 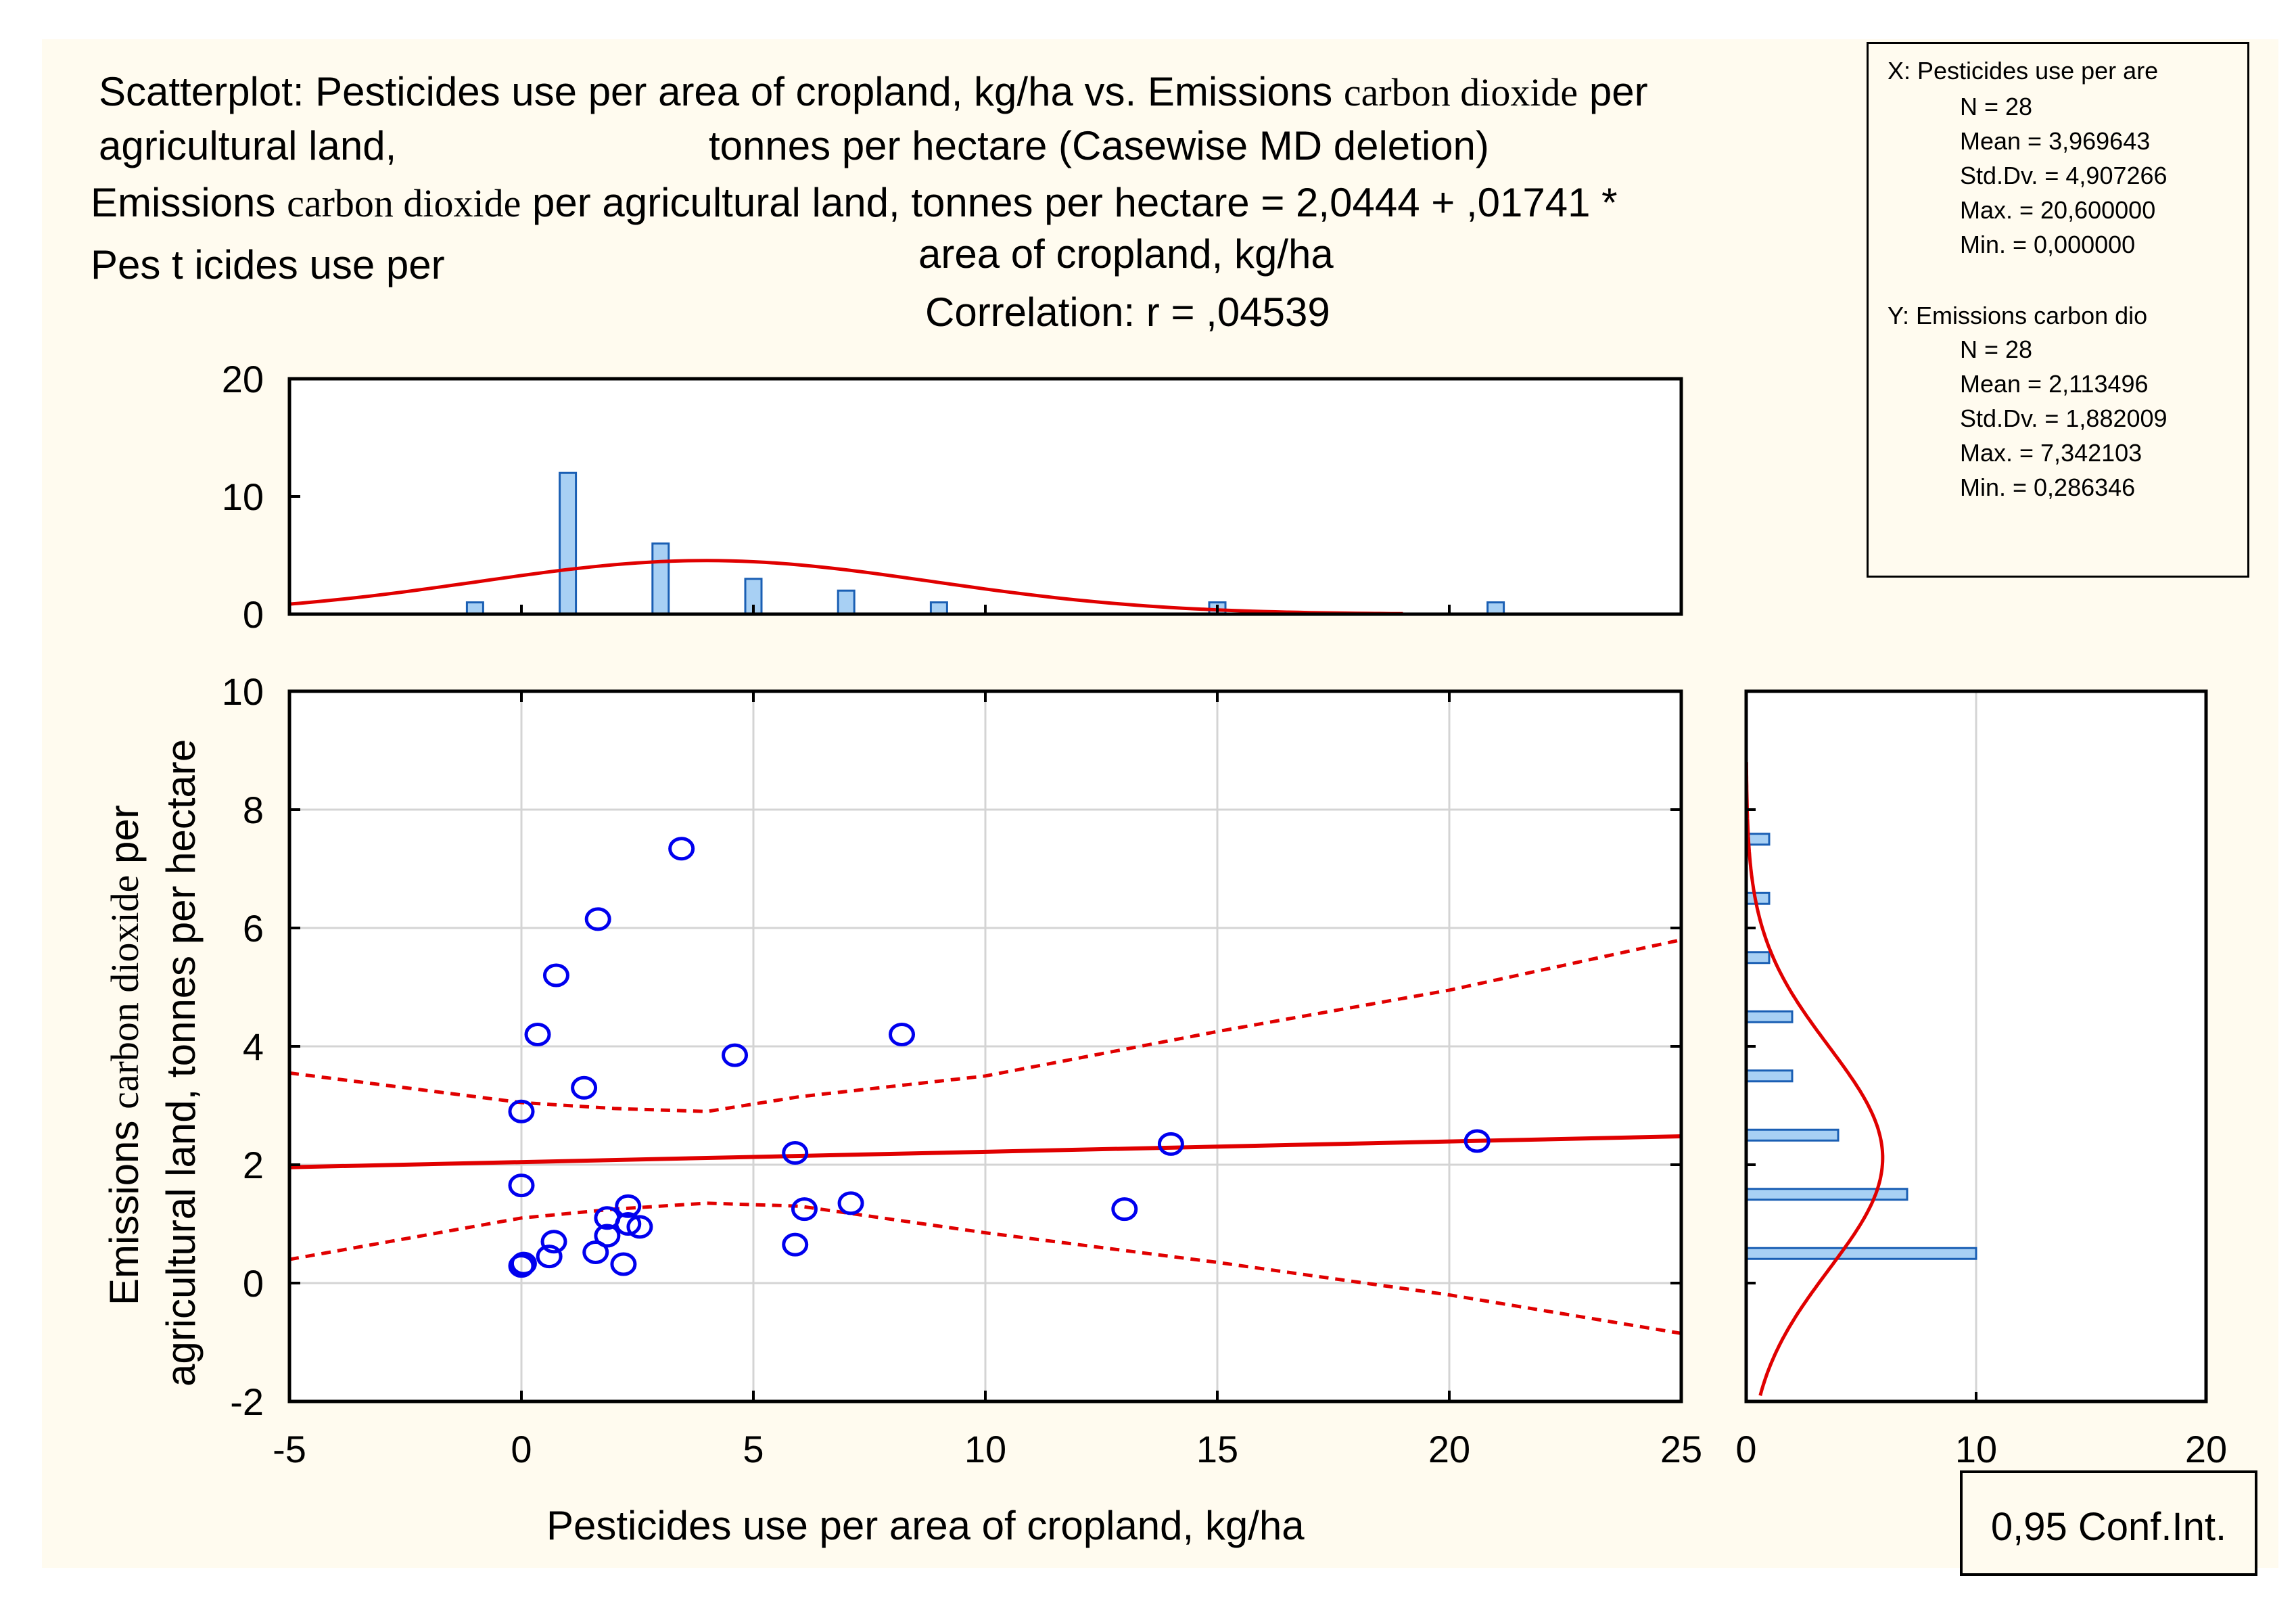 What do you see at coordinates (986, 1151) in the screenshot?
I see `regression-line` at bounding box center [986, 1151].